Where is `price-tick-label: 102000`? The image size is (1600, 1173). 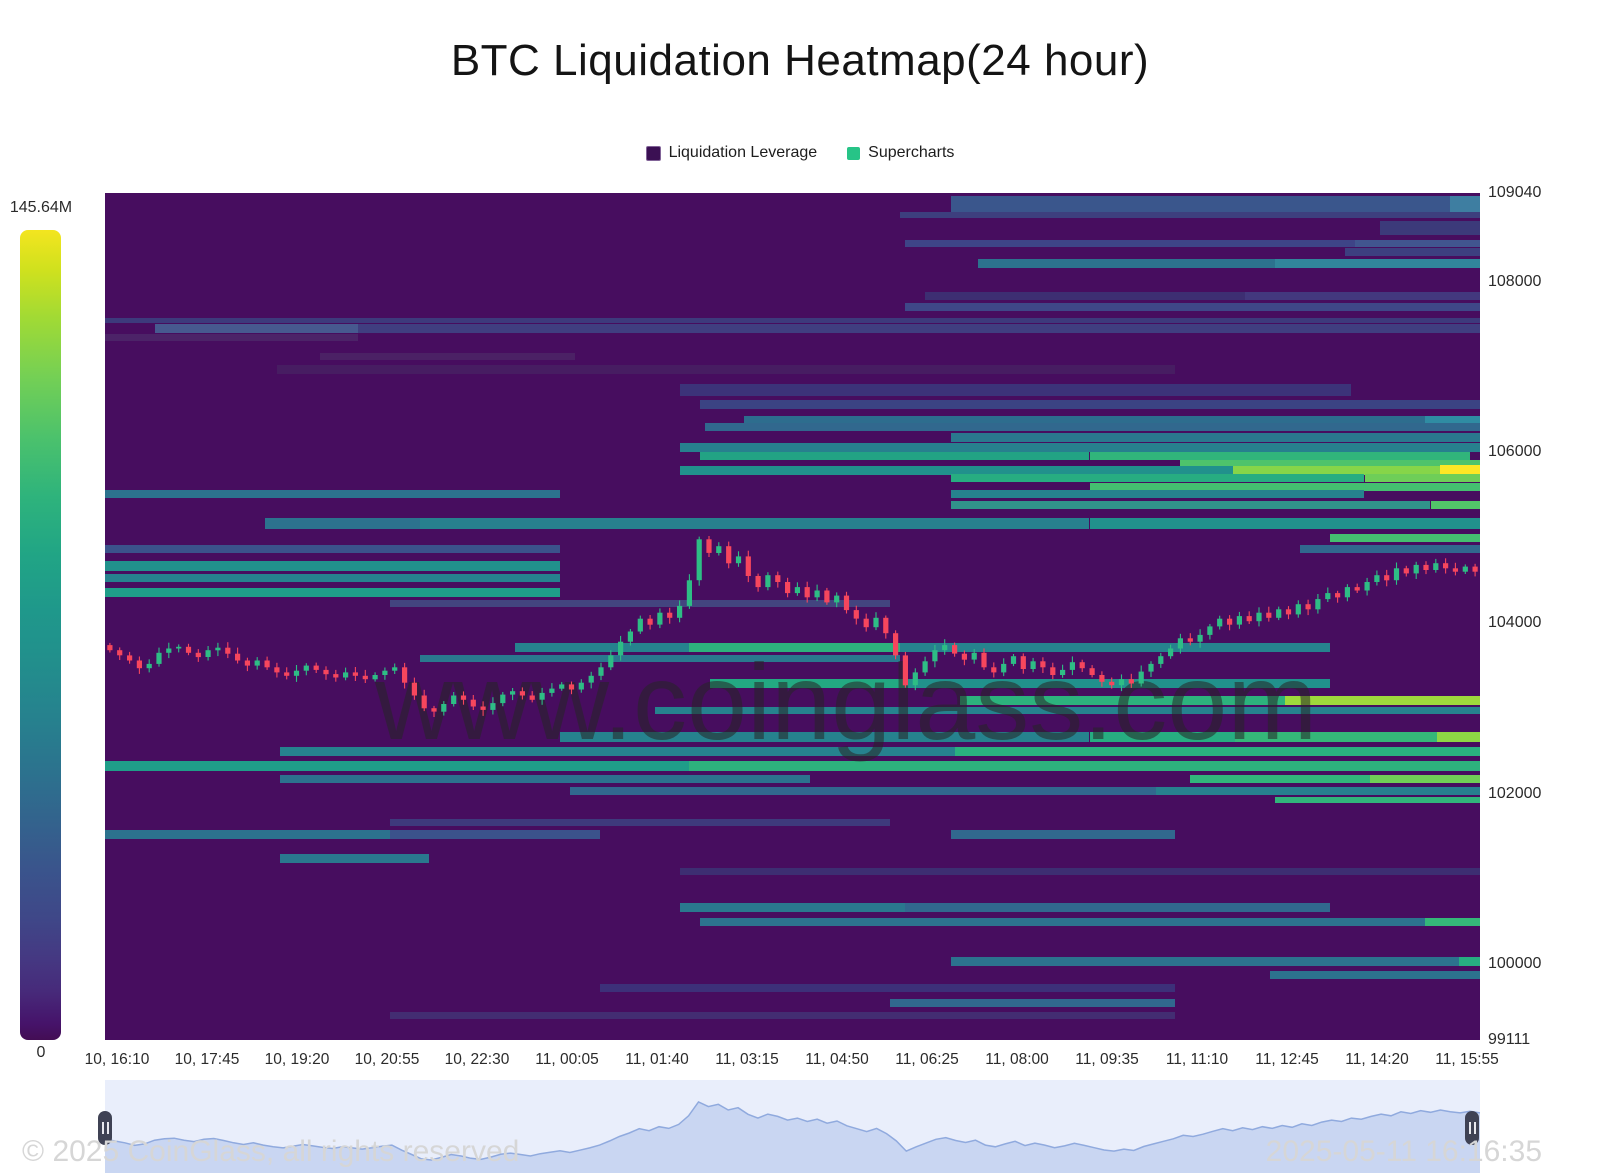 price-tick-label: 102000 is located at coordinates (1515, 793).